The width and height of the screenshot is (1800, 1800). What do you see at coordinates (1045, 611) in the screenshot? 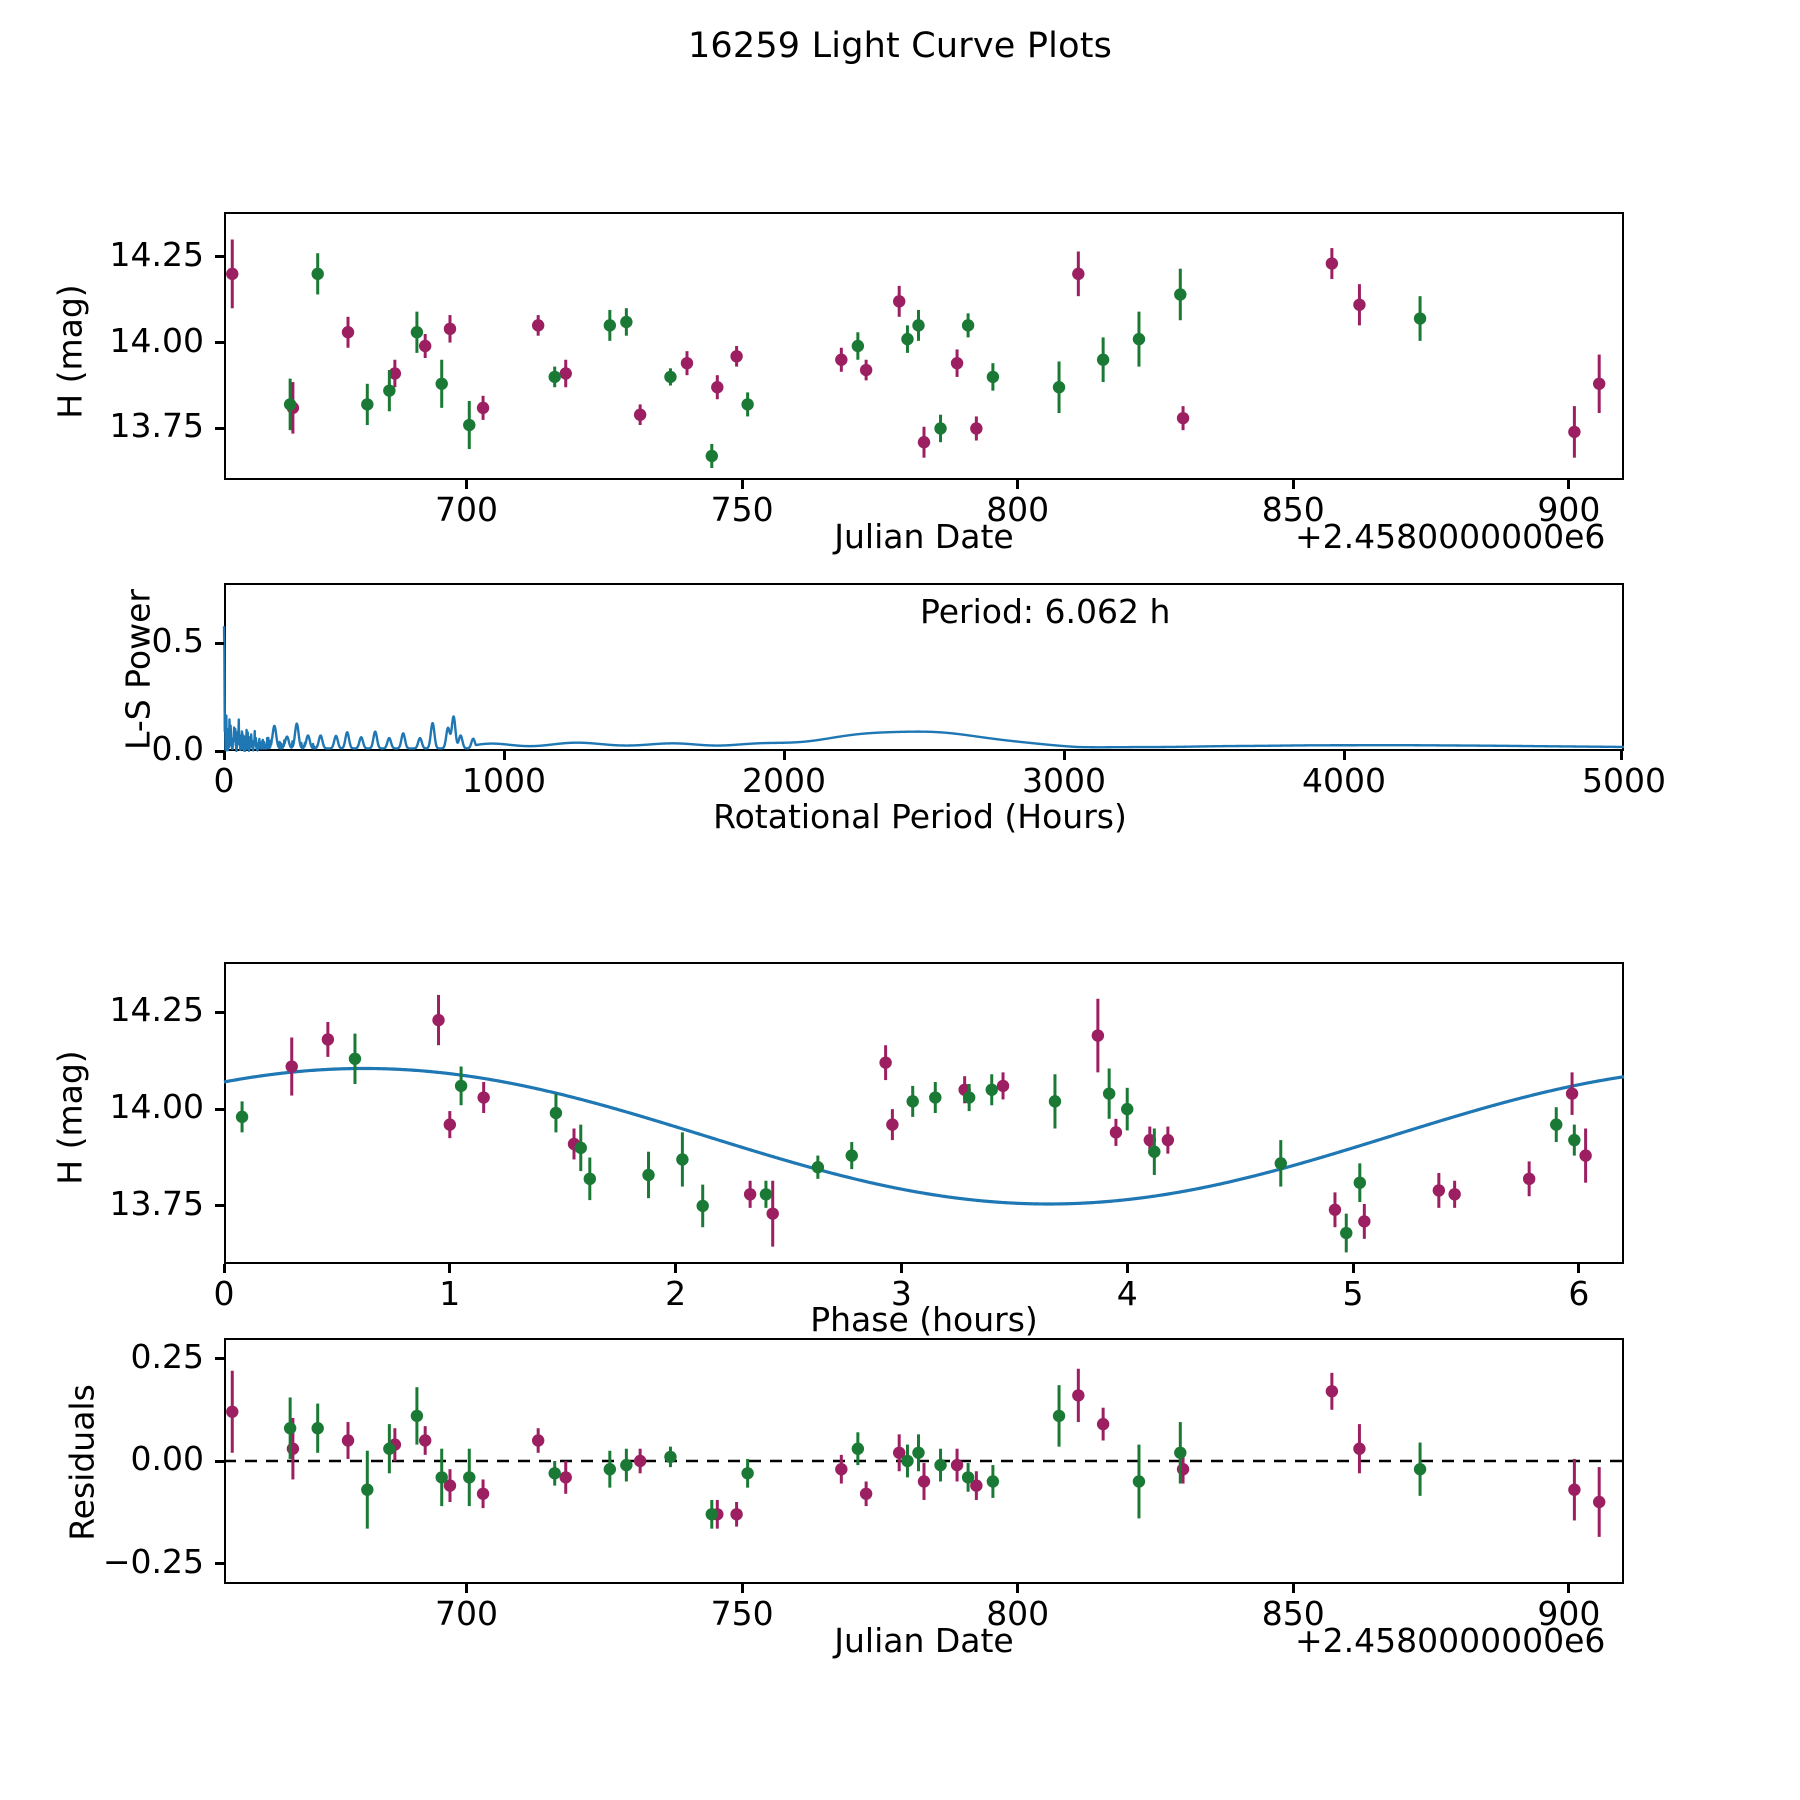
I see `period-annotation: Period: 6.062 h` at bounding box center [1045, 611].